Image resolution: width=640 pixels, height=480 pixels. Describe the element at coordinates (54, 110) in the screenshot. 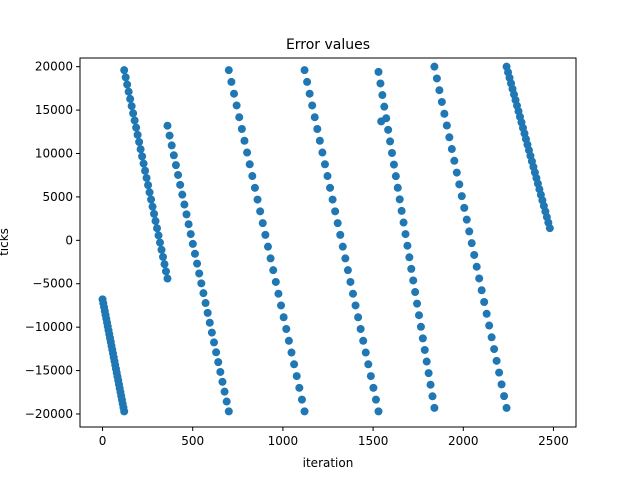

I see `y-tick-label: 15000` at that location.